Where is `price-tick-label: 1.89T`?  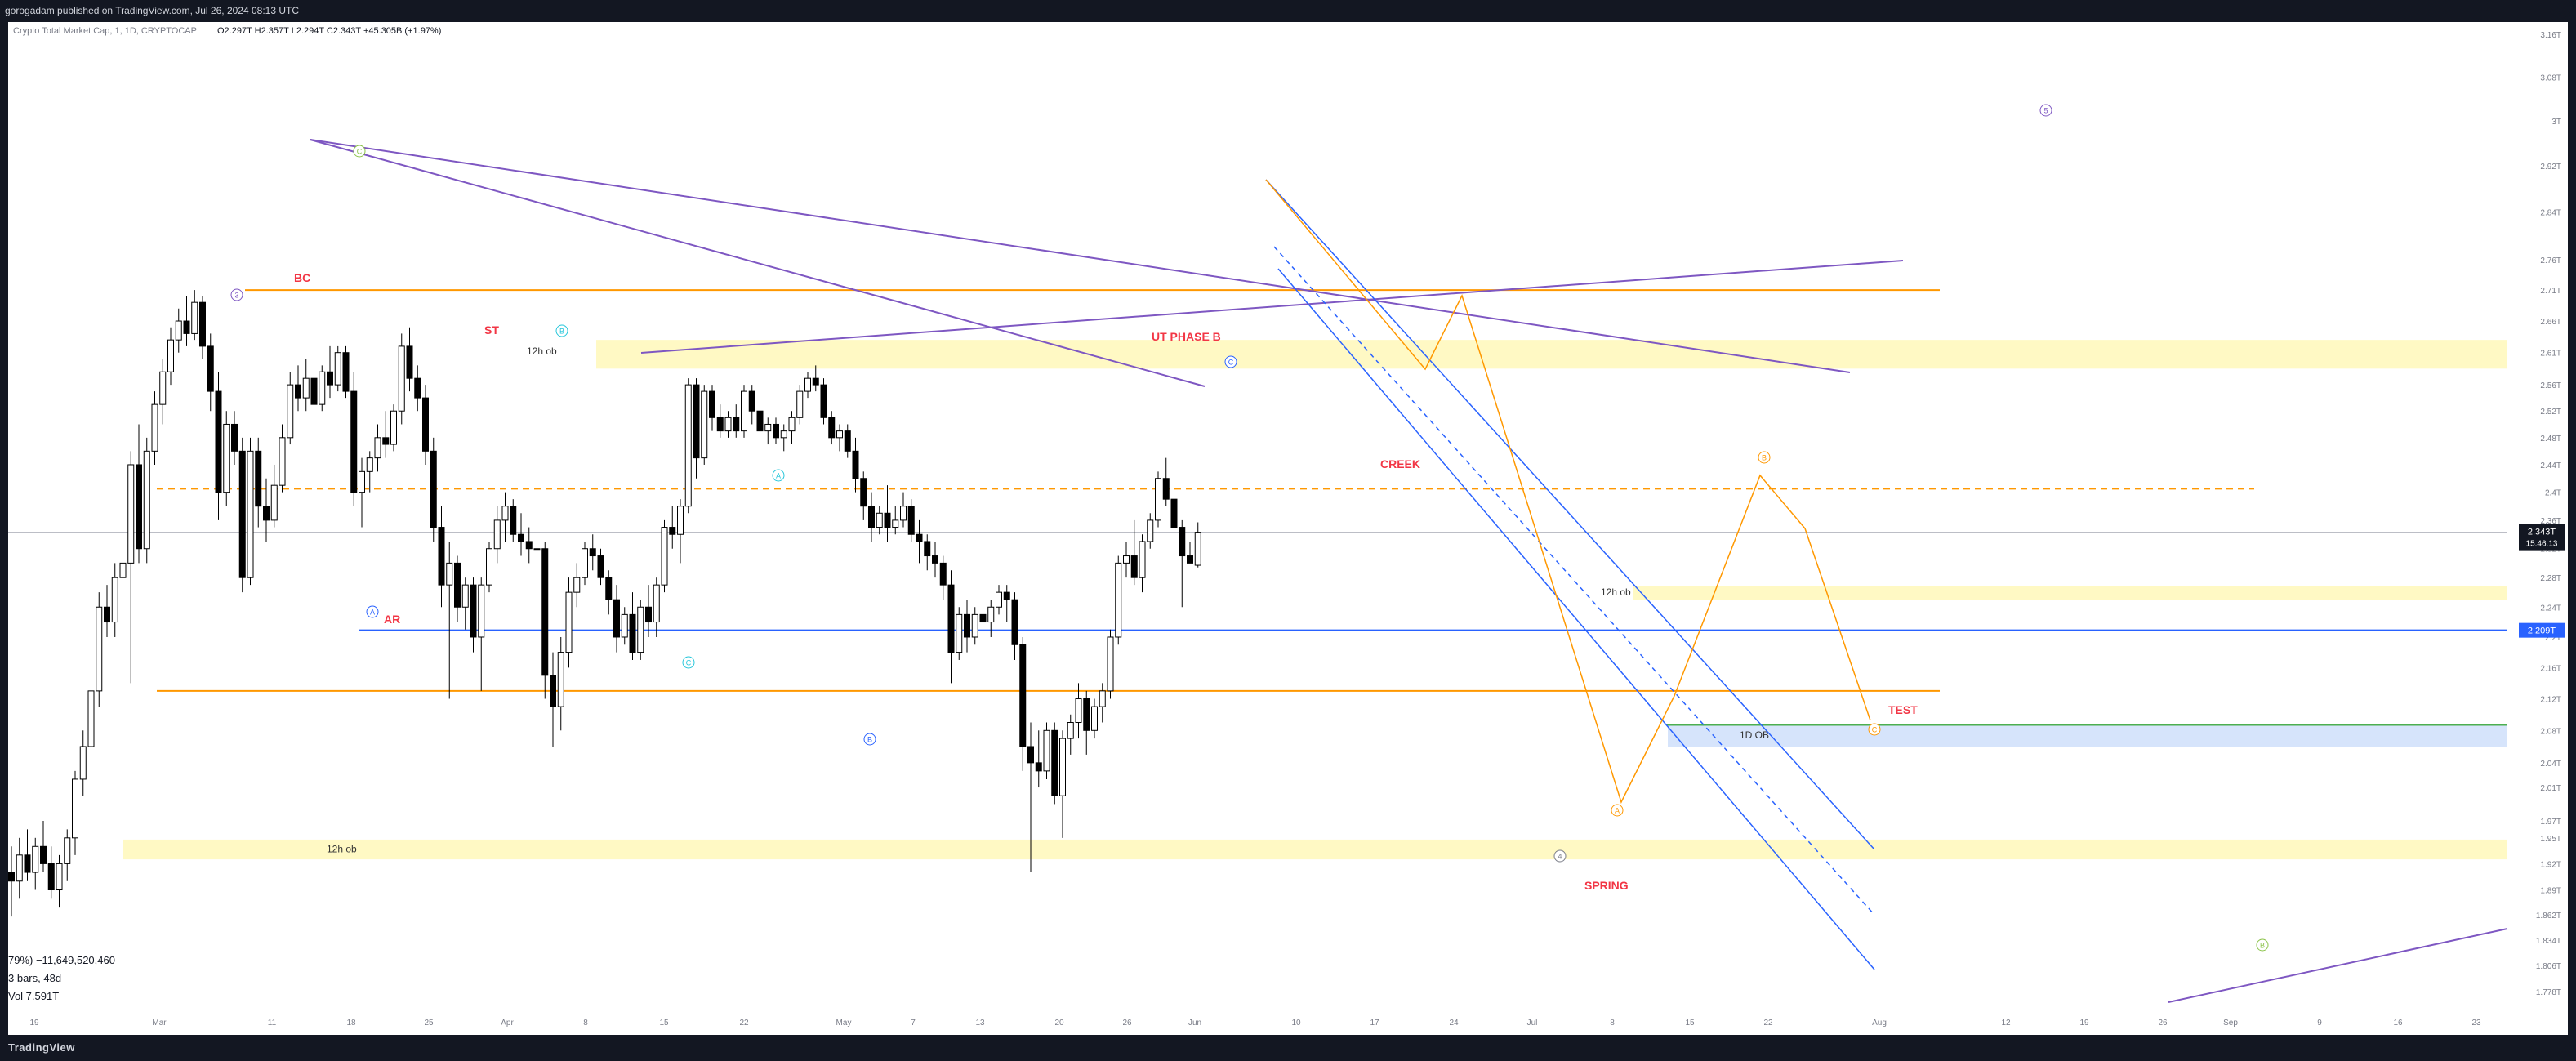 price-tick-label: 1.89T is located at coordinates (2550, 891).